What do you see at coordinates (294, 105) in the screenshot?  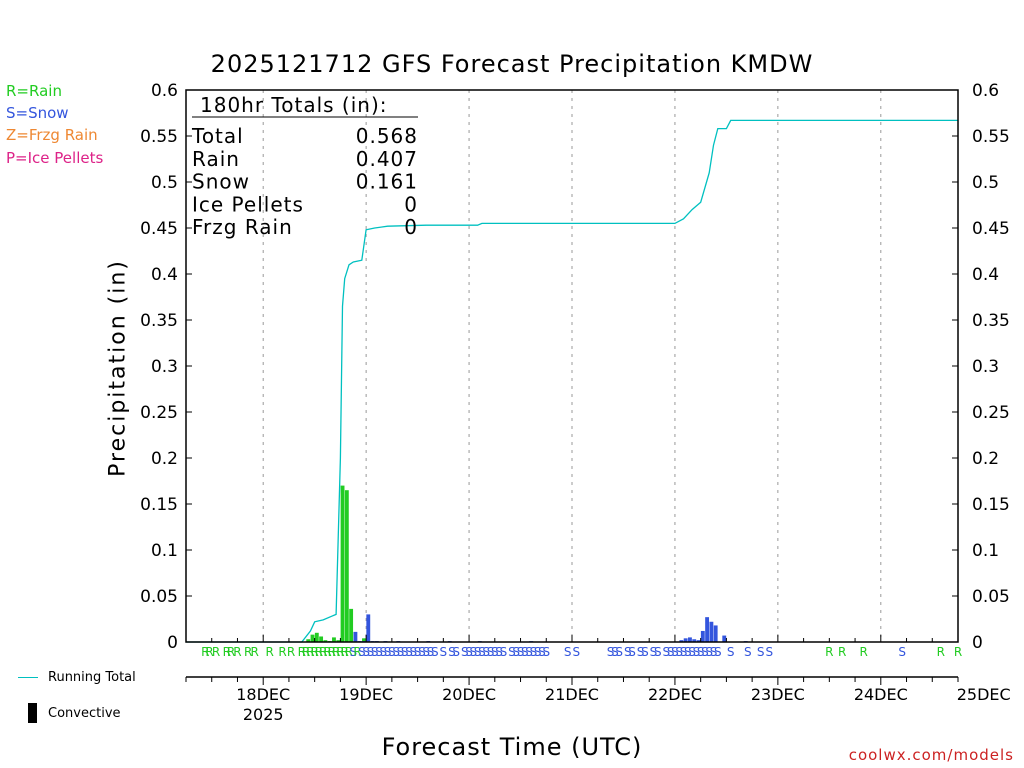 I see `totals-header: 180hr Totals (in):` at bounding box center [294, 105].